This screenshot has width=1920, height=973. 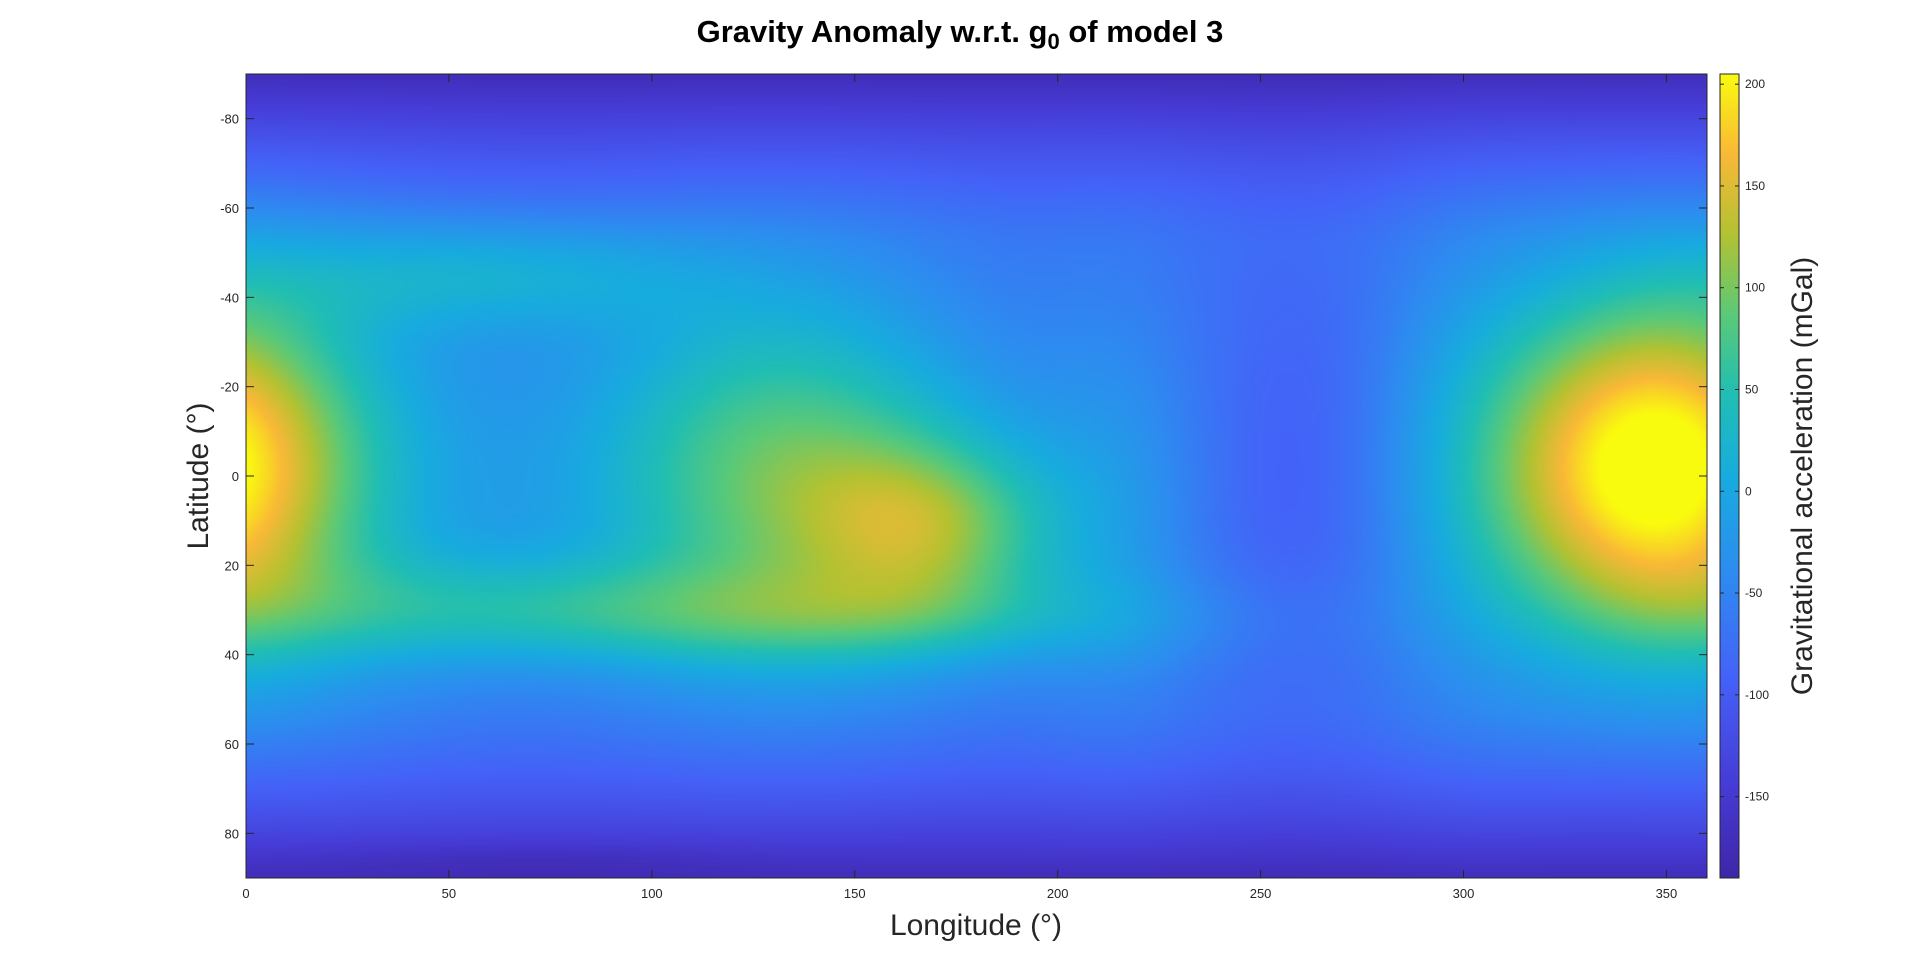 I want to click on x-axis-label: Longitude (°), so click(x=976, y=925).